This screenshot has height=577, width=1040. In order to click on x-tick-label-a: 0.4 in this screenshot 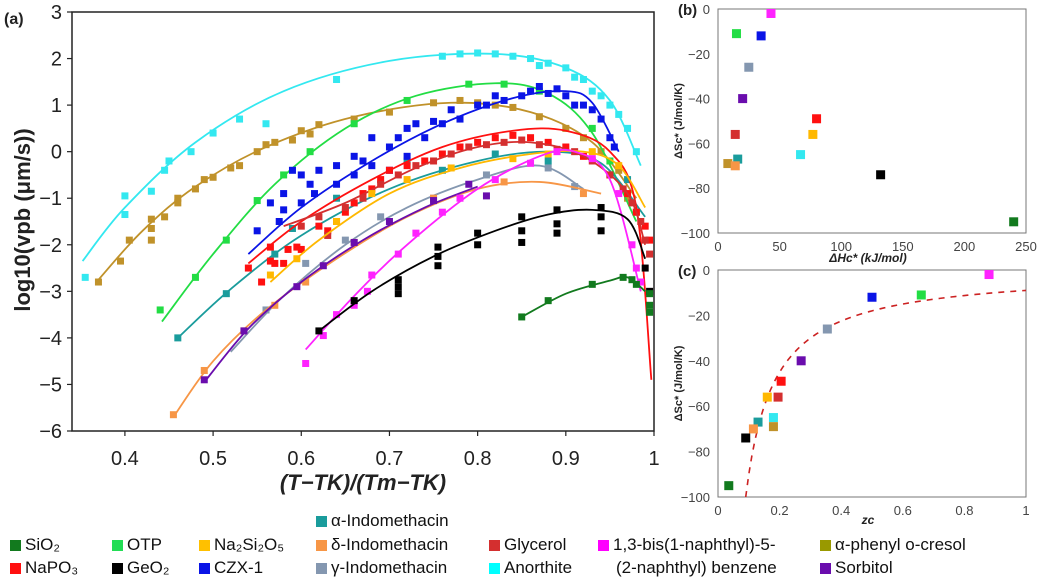, I will do `click(125, 459)`.